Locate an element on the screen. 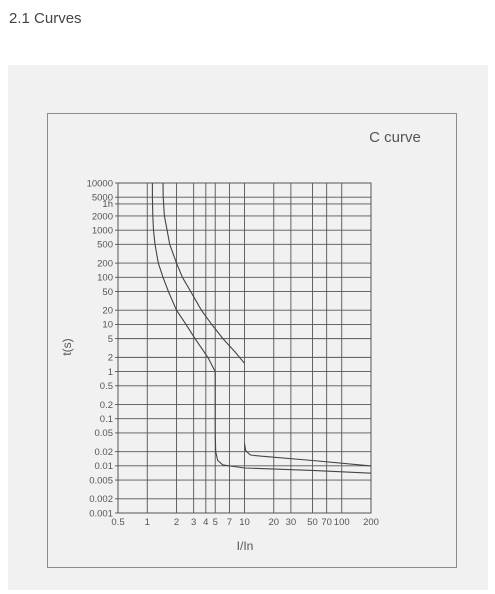  chart-title: C curve is located at coordinates (395, 137).